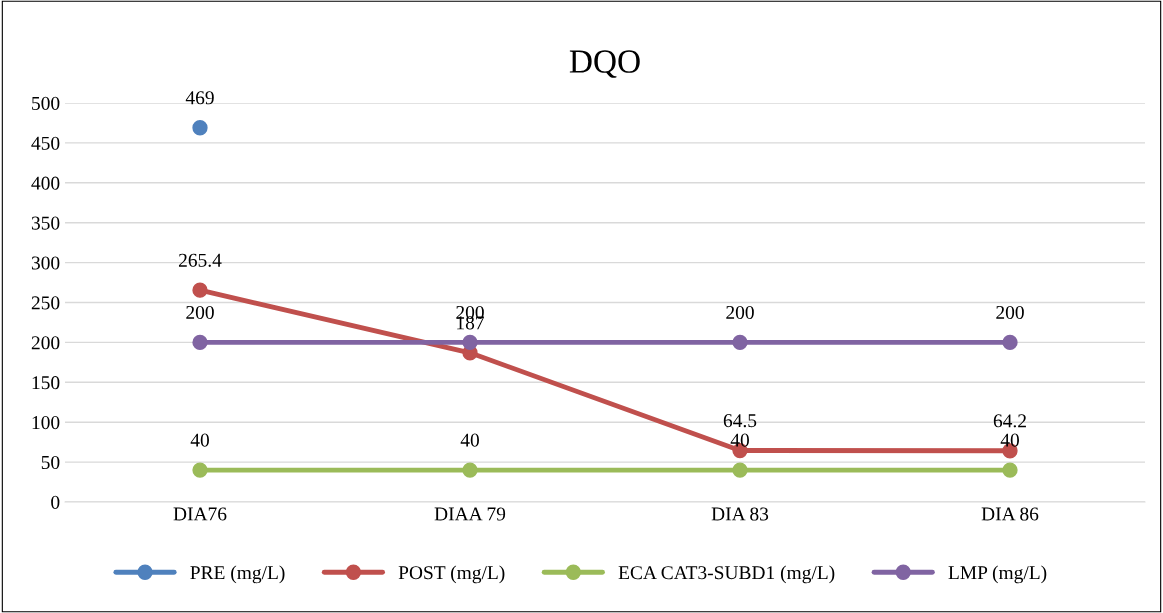  I want to click on x-tick-label: DIAA 79, so click(470, 514).